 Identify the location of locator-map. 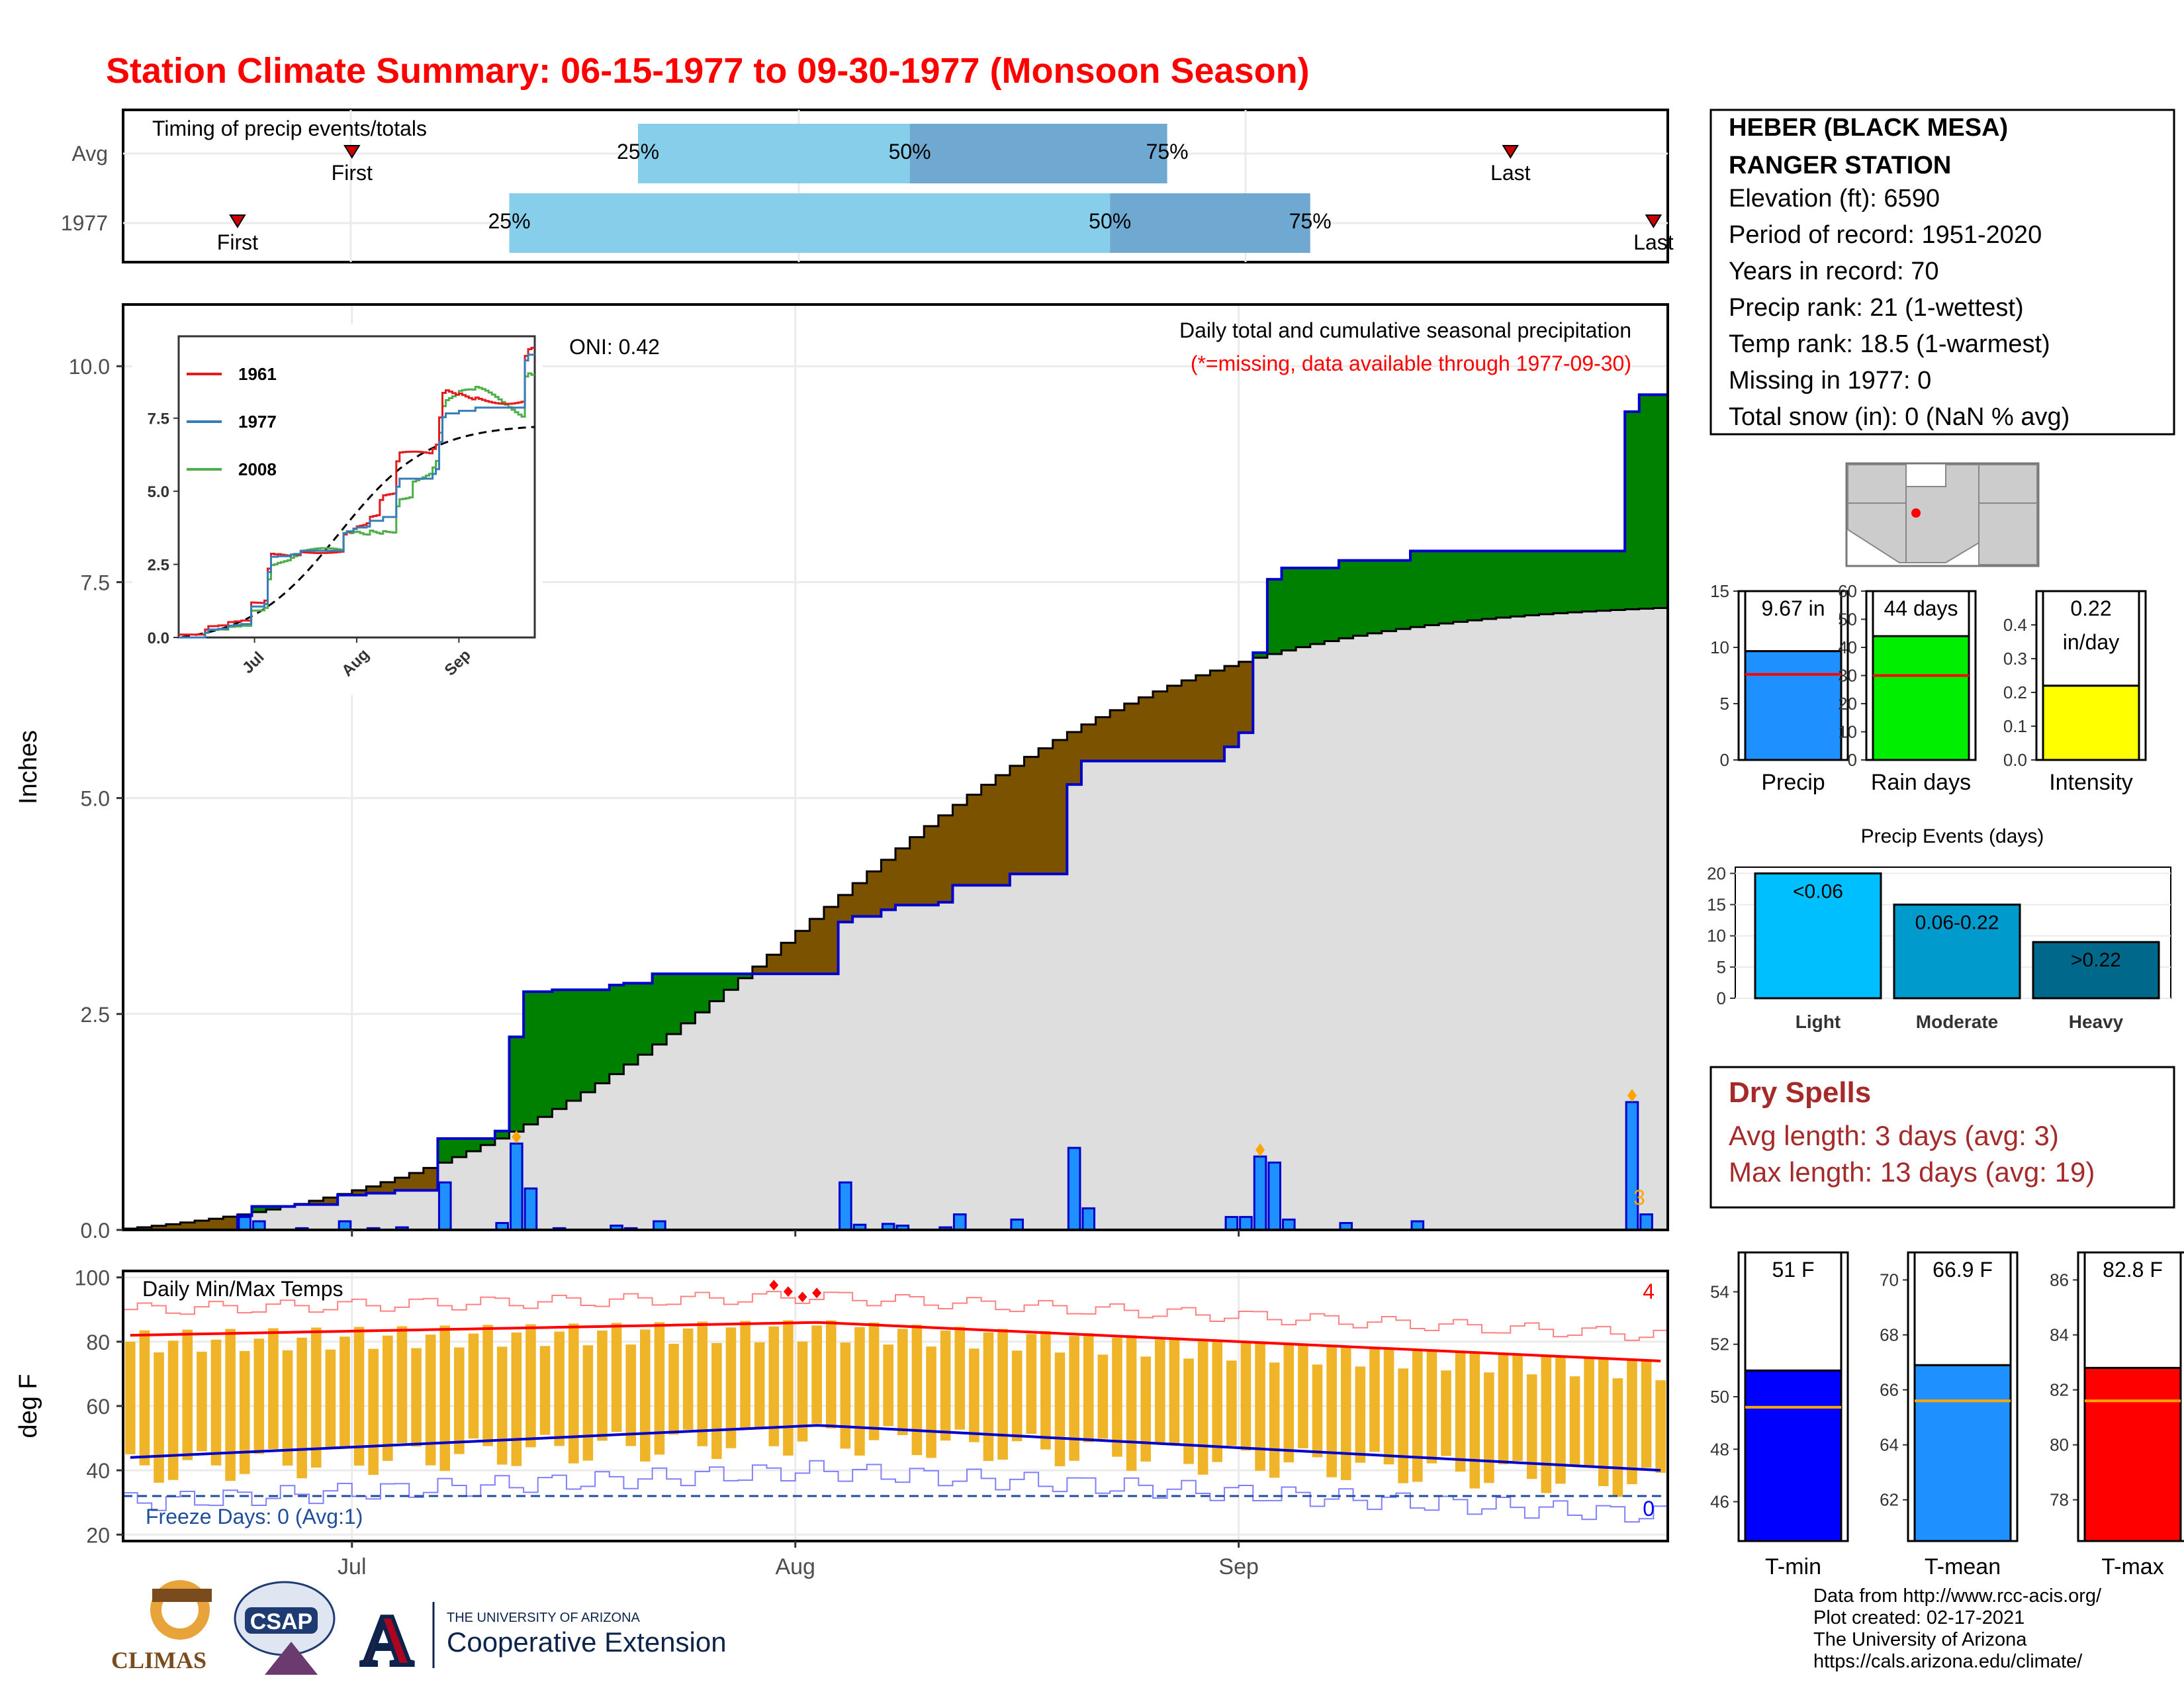
(1942, 514).